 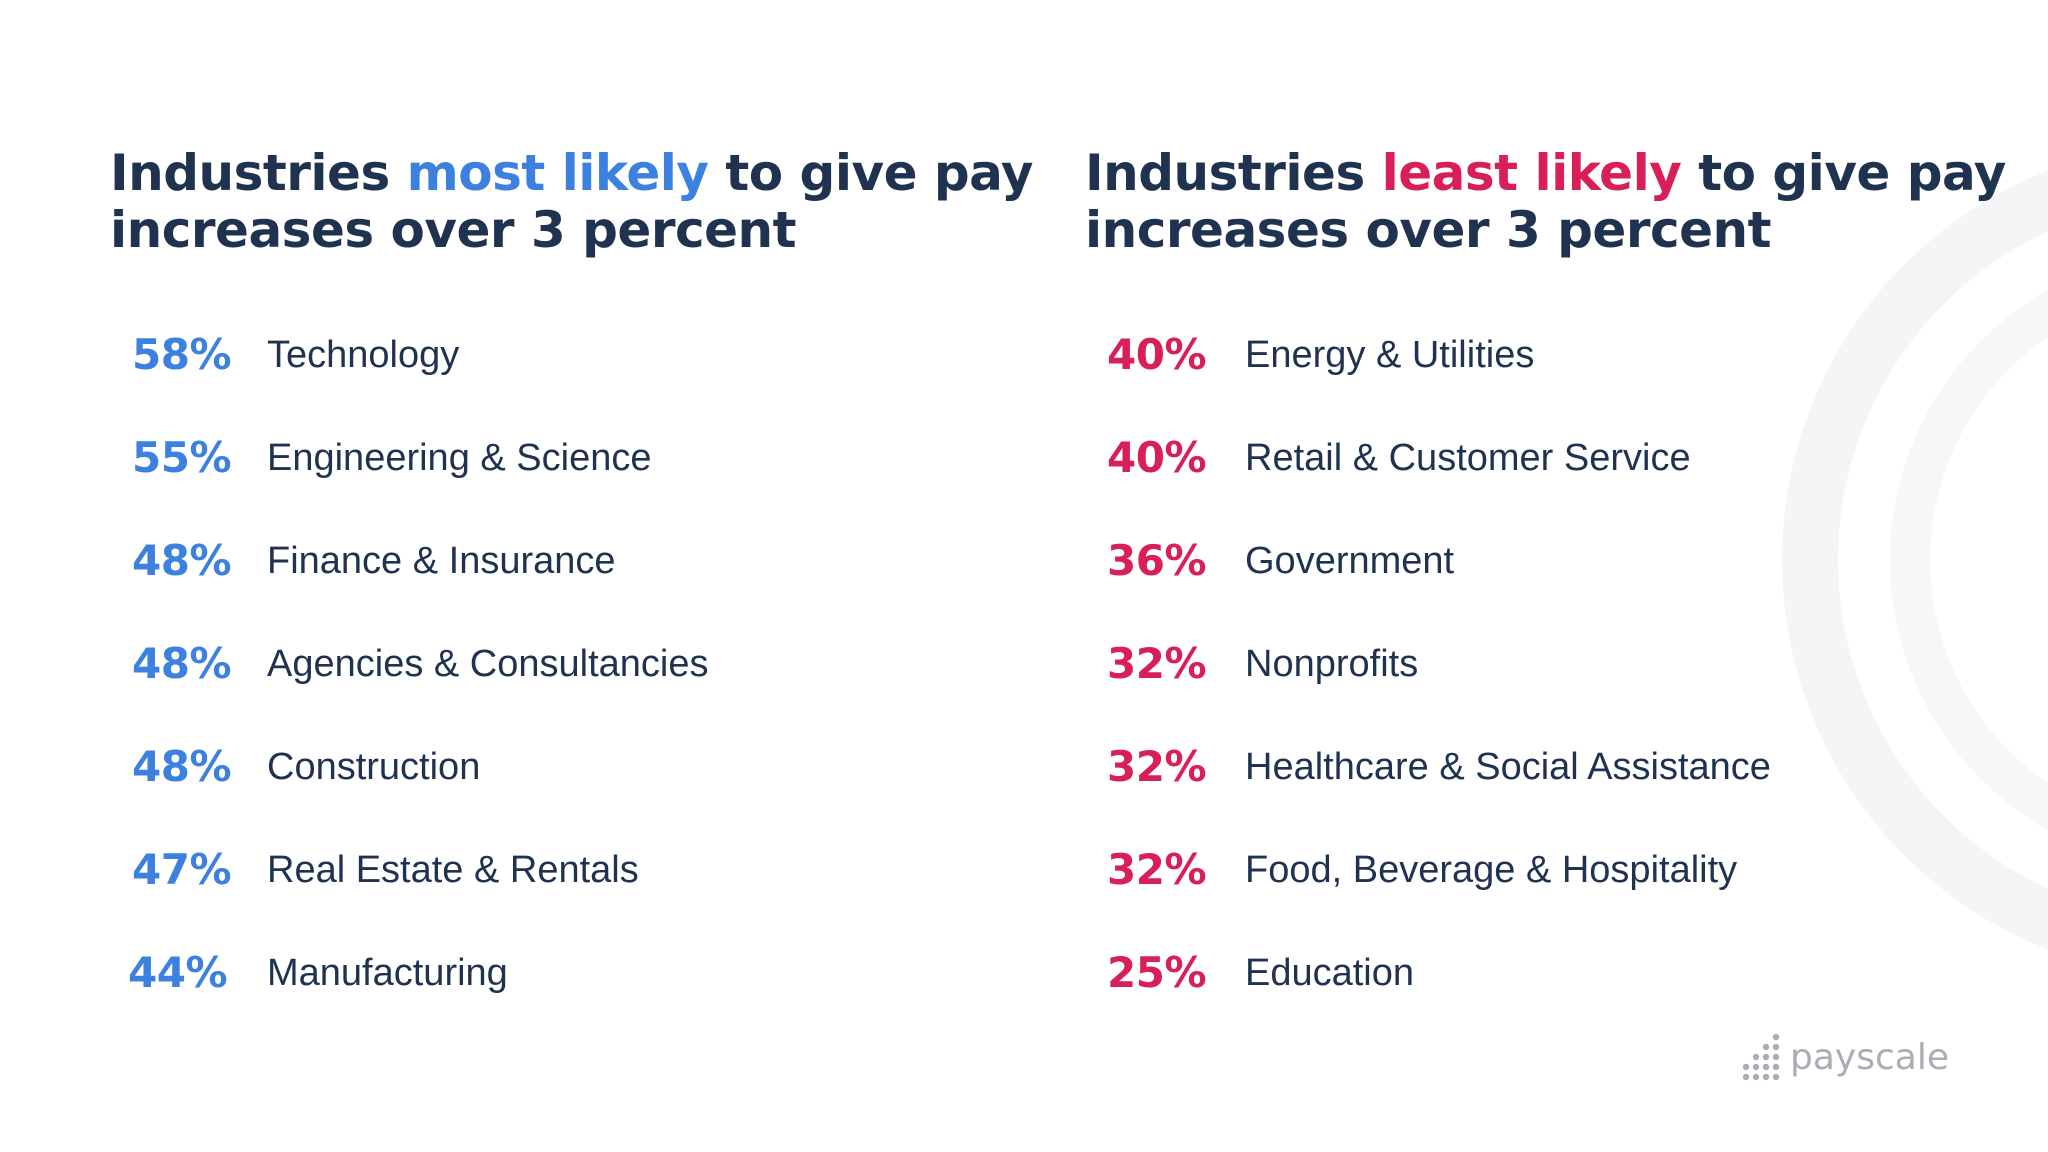 I want to click on industry-label: Energy & Utilities, so click(x=1390, y=355).